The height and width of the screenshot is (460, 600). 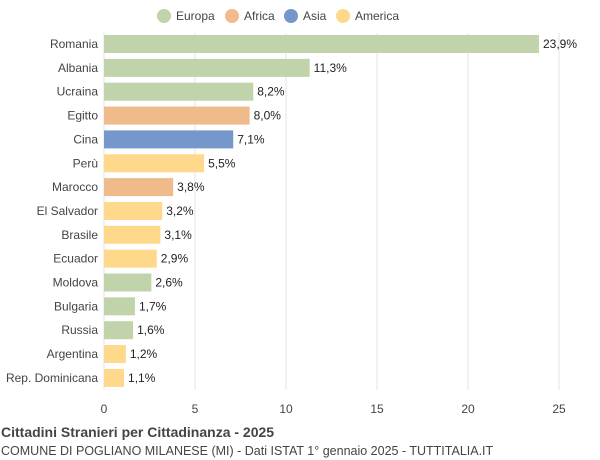 What do you see at coordinates (177, 115) in the screenshot?
I see `bar-egitto` at bounding box center [177, 115].